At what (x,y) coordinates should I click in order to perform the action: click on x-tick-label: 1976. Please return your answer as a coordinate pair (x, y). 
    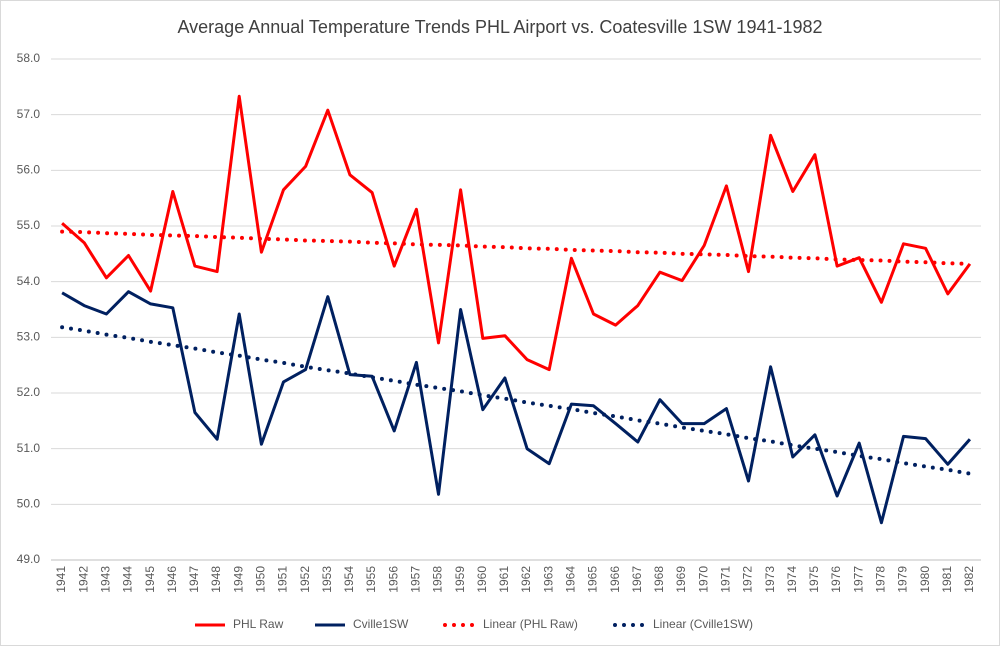
    Looking at the image, I should click on (836, 579).